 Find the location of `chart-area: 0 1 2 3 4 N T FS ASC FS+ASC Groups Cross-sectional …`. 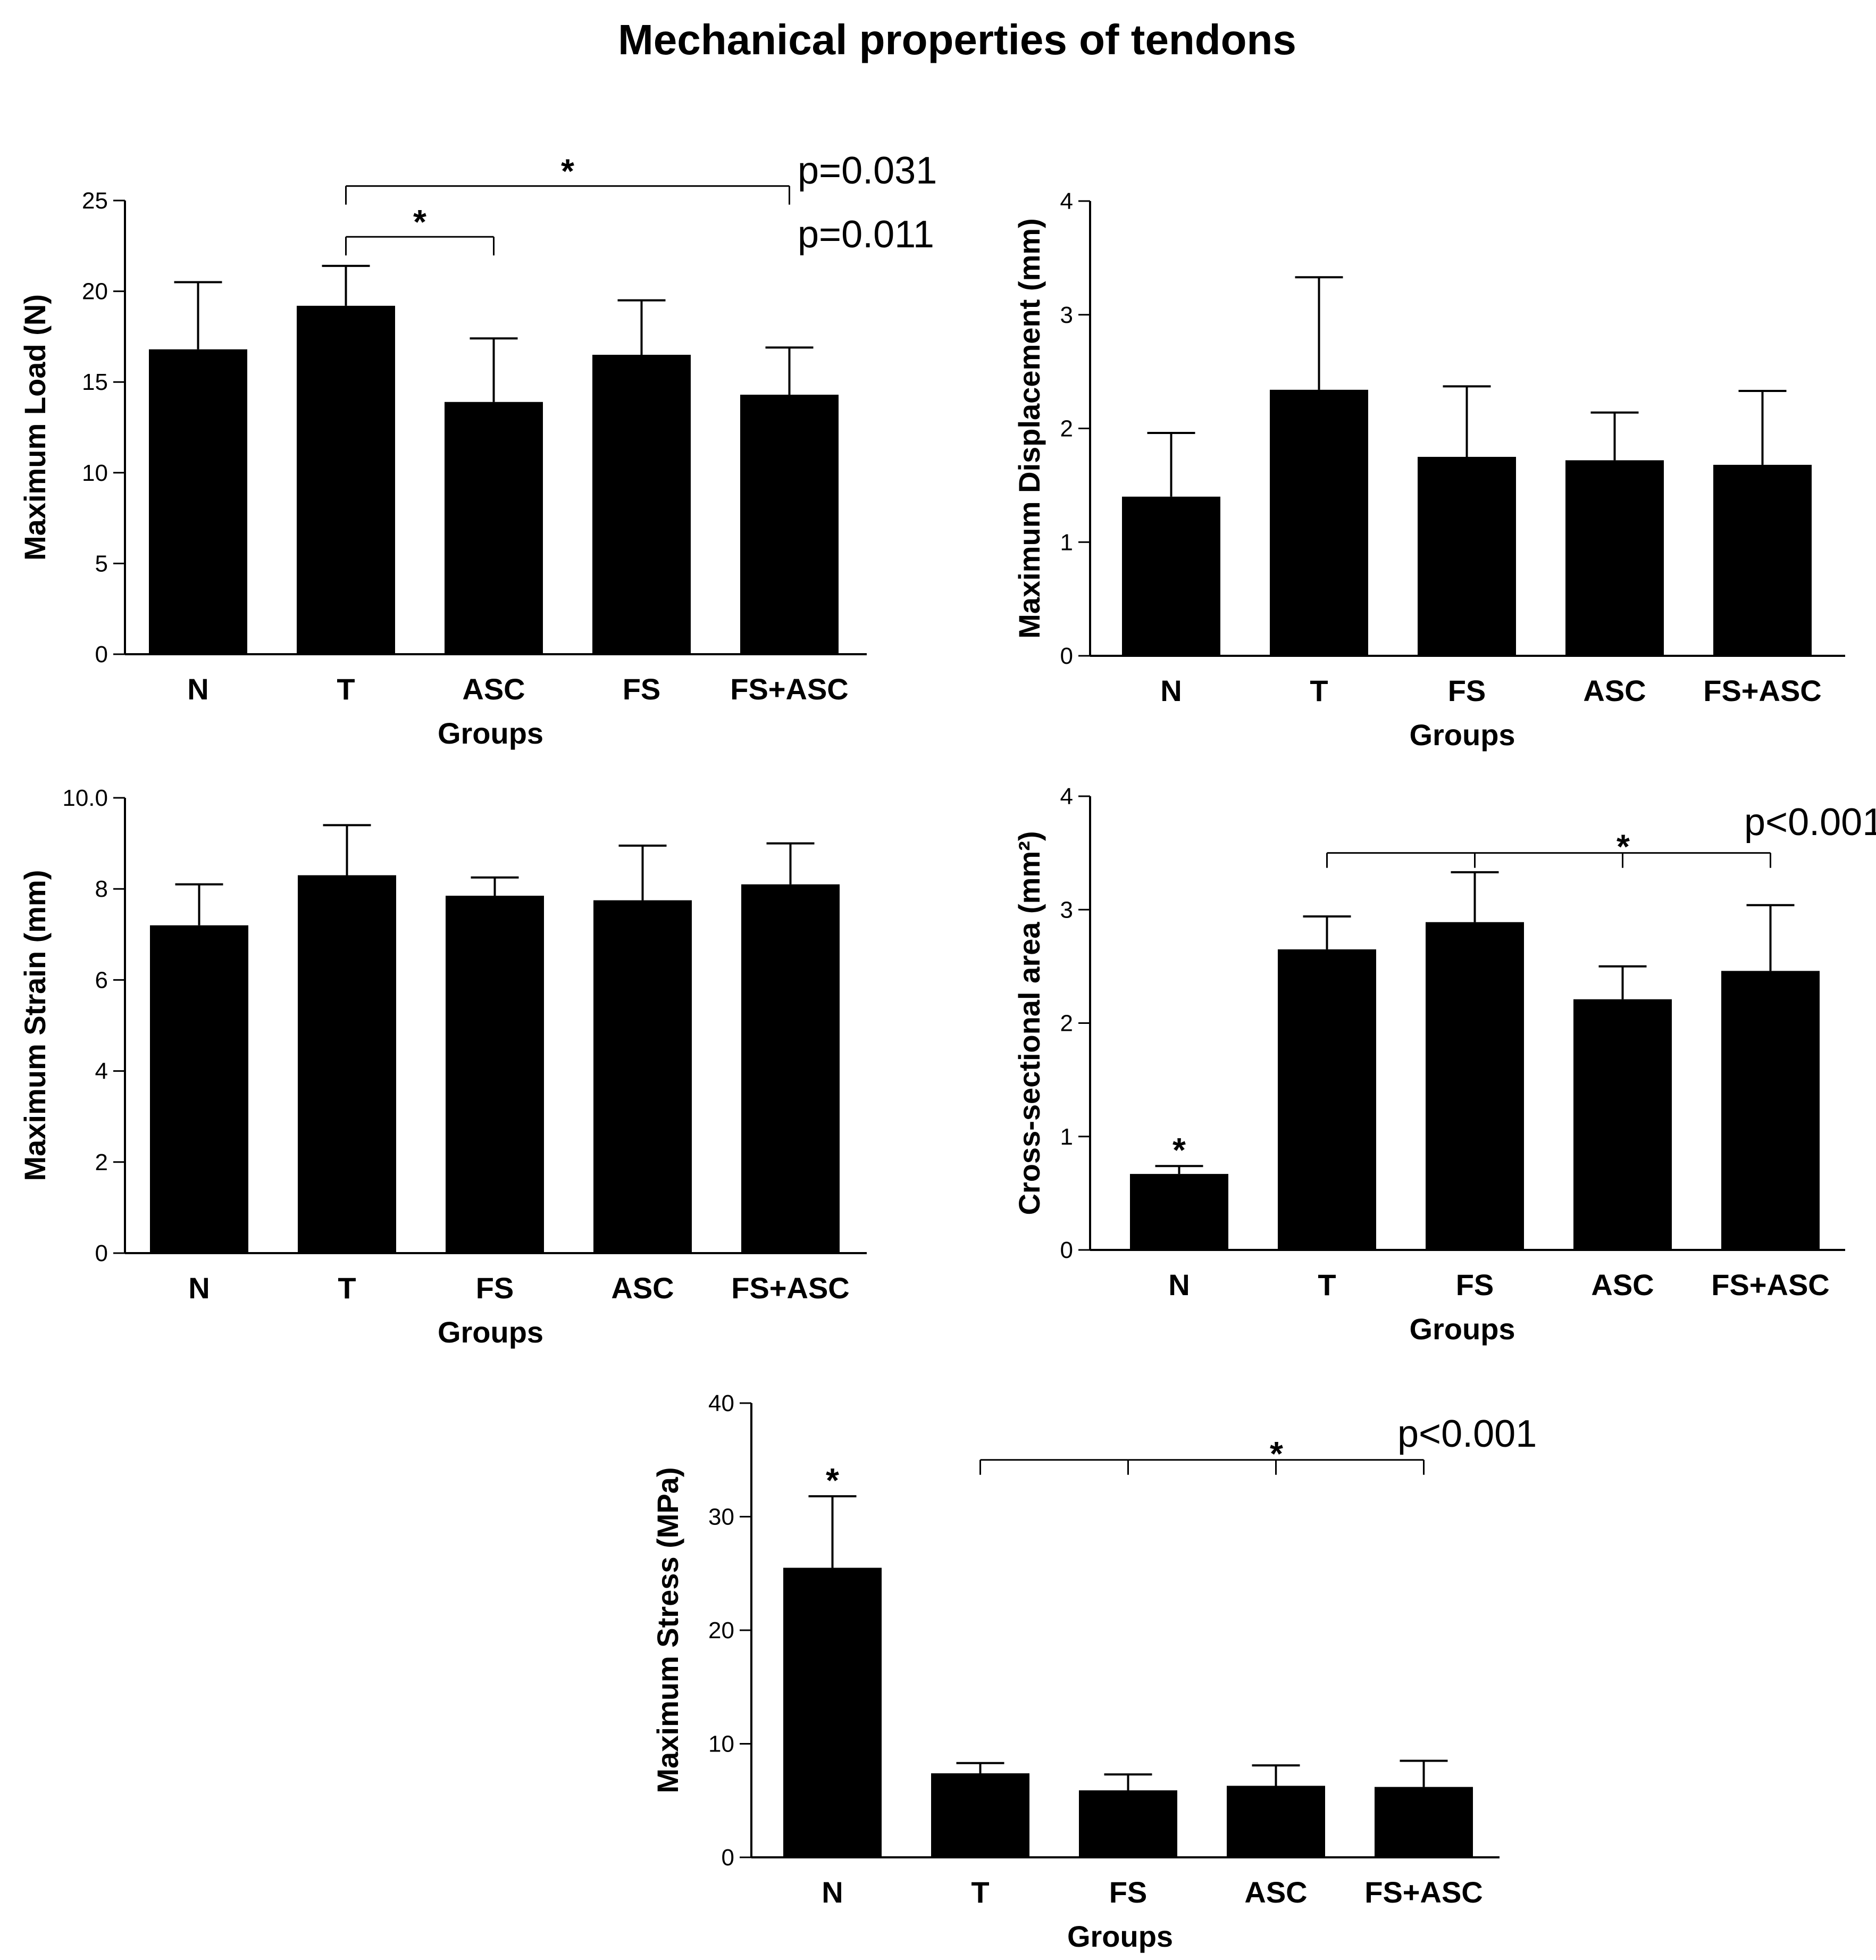

chart-area: 0 1 2 3 4 N T FS ASC FS+ASC Groups Cross-sectional … is located at coordinates (1444, 1064).